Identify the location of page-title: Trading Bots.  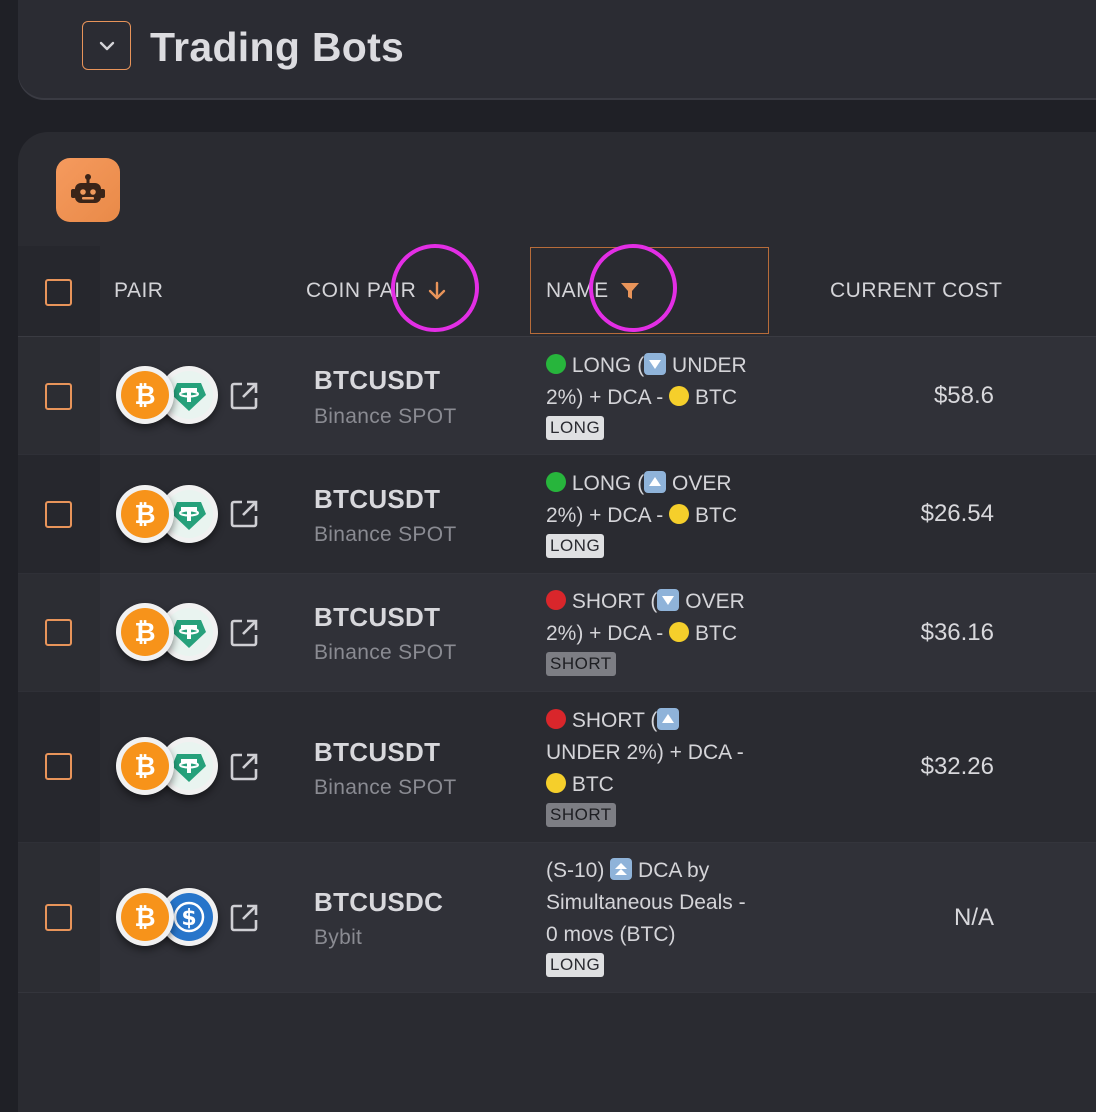
(277, 47).